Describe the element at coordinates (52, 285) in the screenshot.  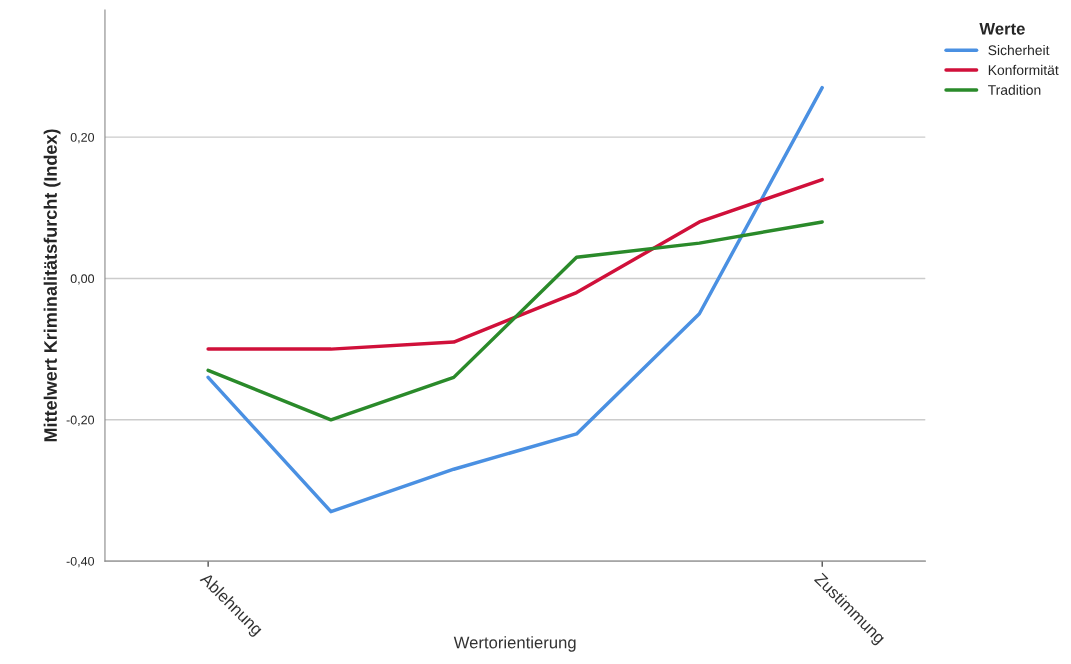
I see `y-axis-title: Mittelwert Kriminalitätsfurcht (Index)` at that location.